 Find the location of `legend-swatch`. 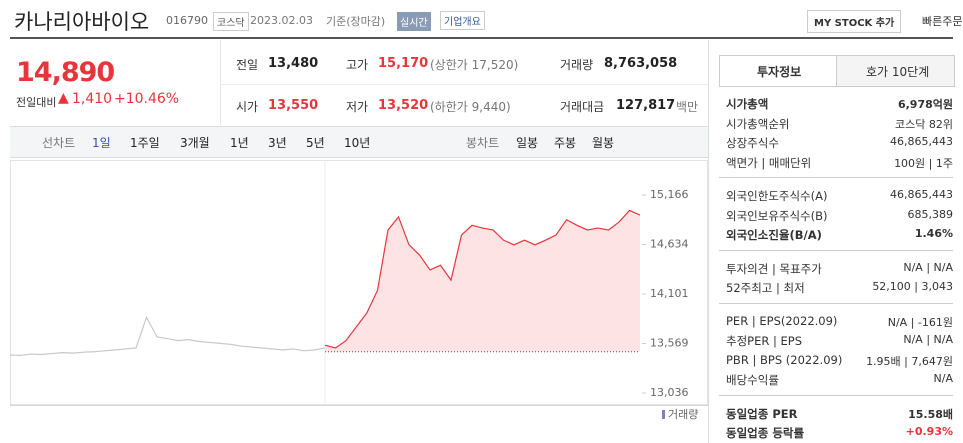

legend-swatch is located at coordinates (663, 414).